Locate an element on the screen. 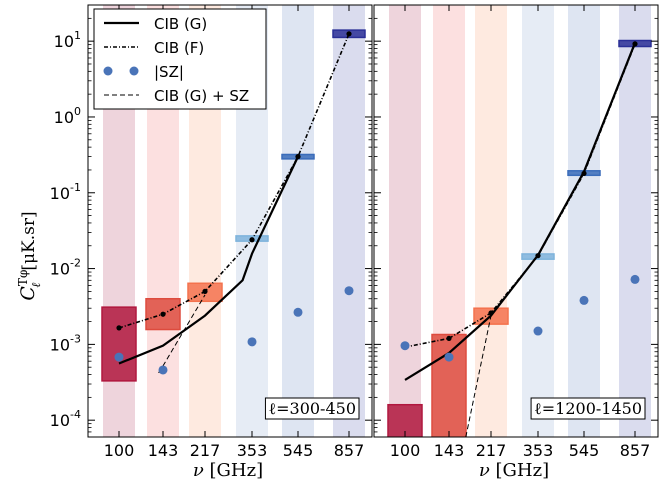  y-tick-exponent: -2 is located at coordinates (75, 263).